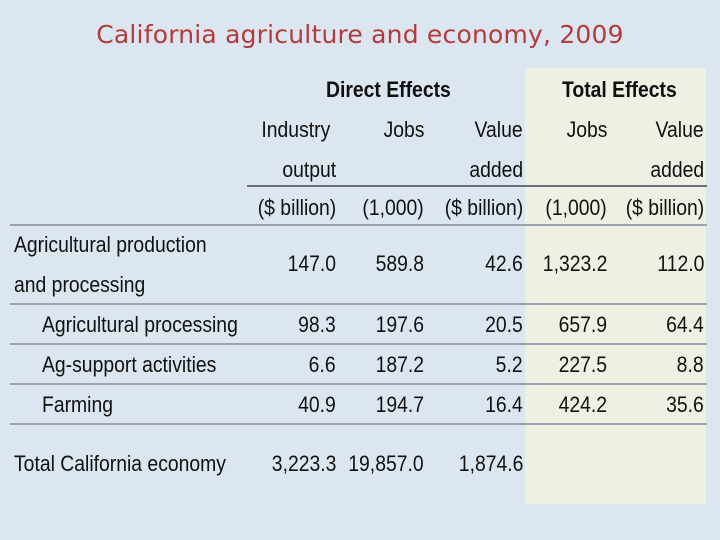 The height and width of the screenshot is (540, 720). Describe the element at coordinates (690, 364) in the screenshot. I see `row-total-value-added: 8.8` at that location.